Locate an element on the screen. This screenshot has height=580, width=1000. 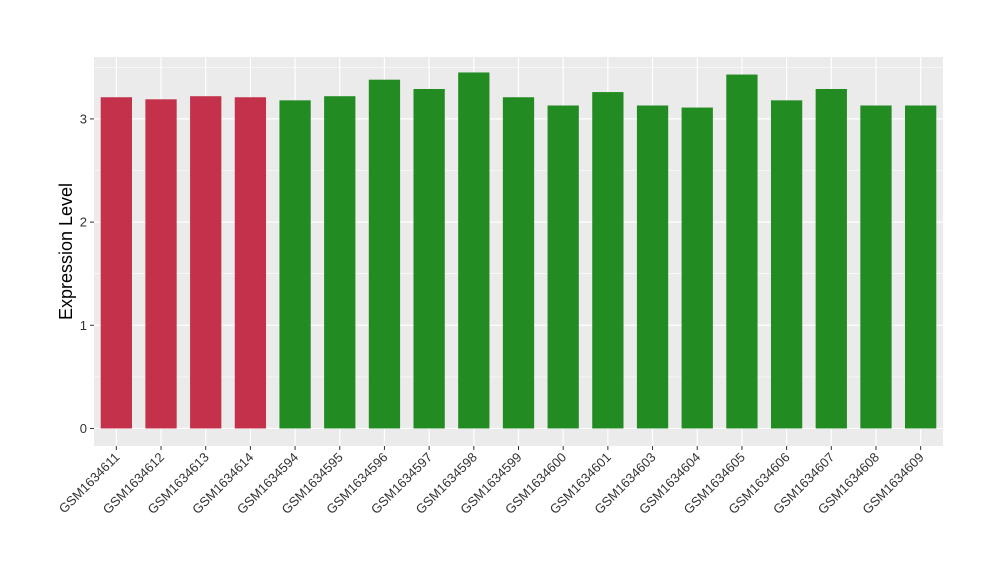
bar-GSM1634606 is located at coordinates (786, 264).